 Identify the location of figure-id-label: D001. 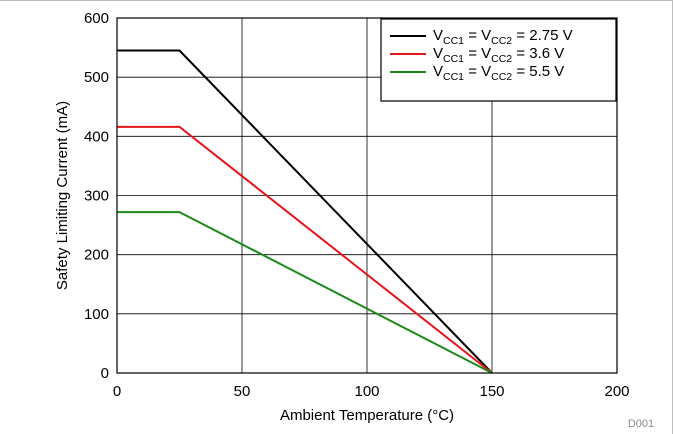
(641, 424).